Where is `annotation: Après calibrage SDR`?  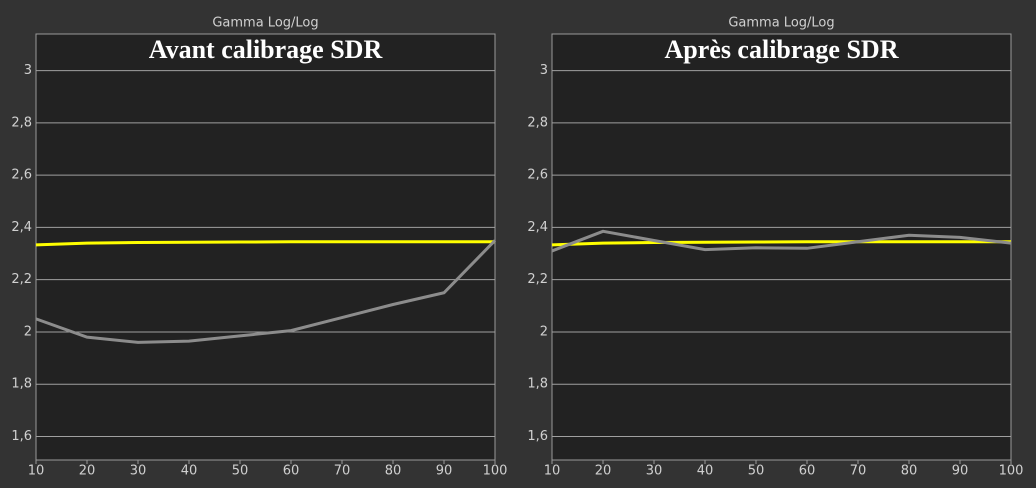 annotation: Après calibrage SDR is located at coordinates (782, 49).